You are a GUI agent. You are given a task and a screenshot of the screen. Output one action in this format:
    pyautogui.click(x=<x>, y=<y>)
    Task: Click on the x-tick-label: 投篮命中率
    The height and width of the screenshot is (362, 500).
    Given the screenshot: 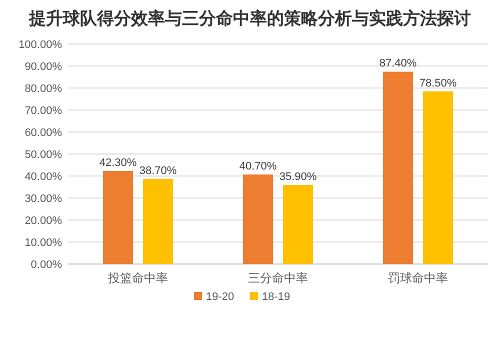 What is the action you would take?
    pyautogui.click(x=137, y=278)
    